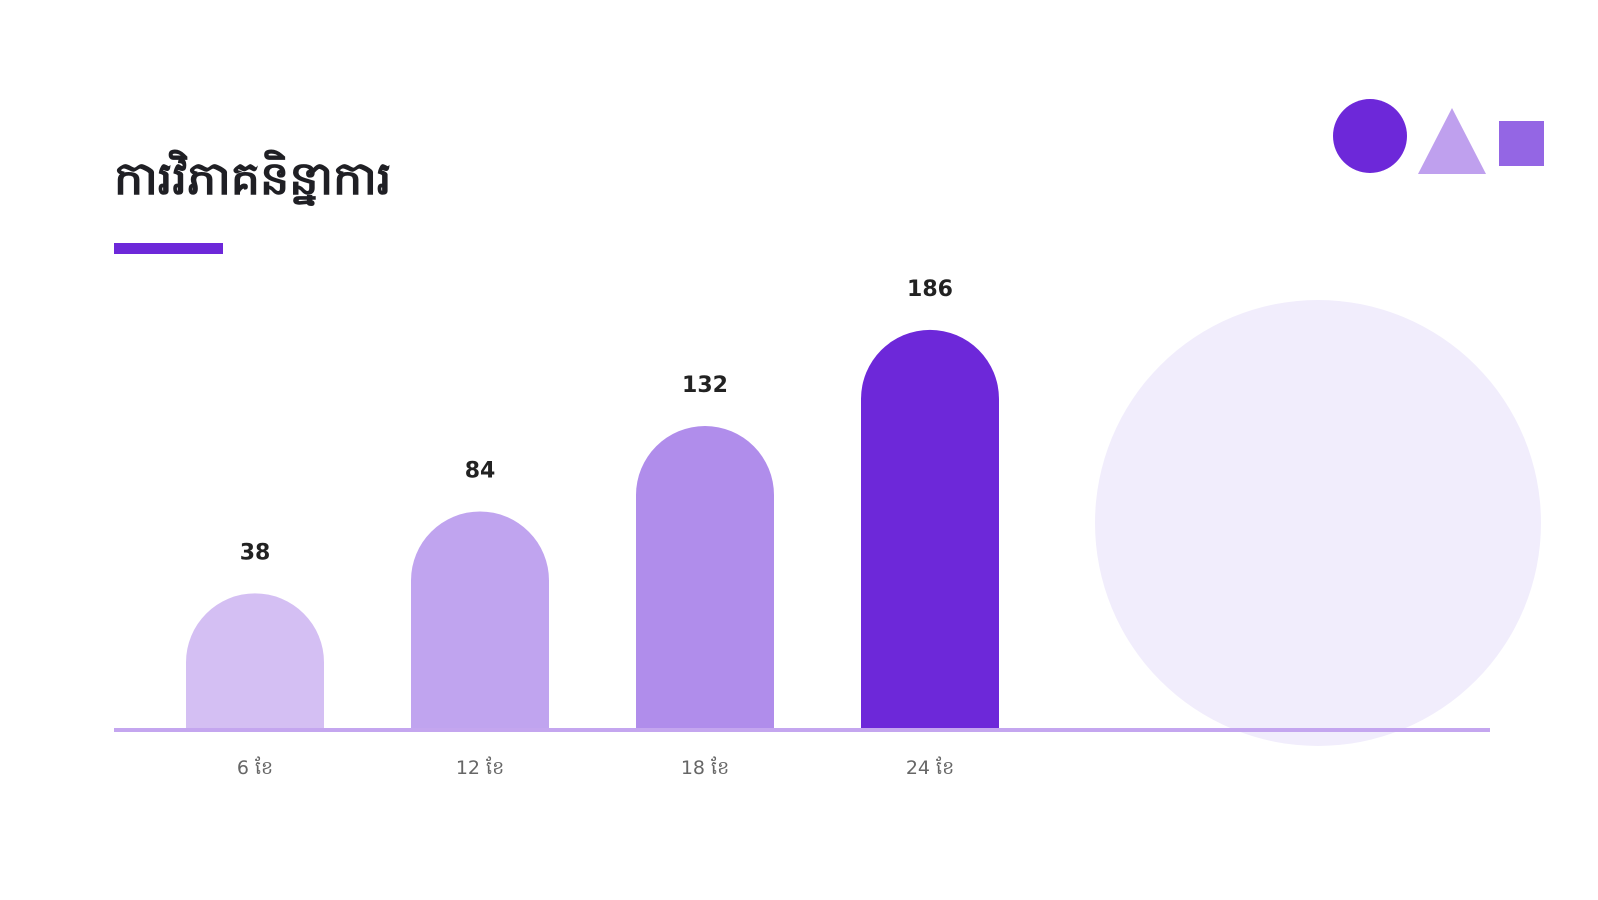 The width and height of the screenshot is (1598, 900). What do you see at coordinates (480, 470) in the screenshot?
I see `data-label: 84` at bounding box center [480, 470].